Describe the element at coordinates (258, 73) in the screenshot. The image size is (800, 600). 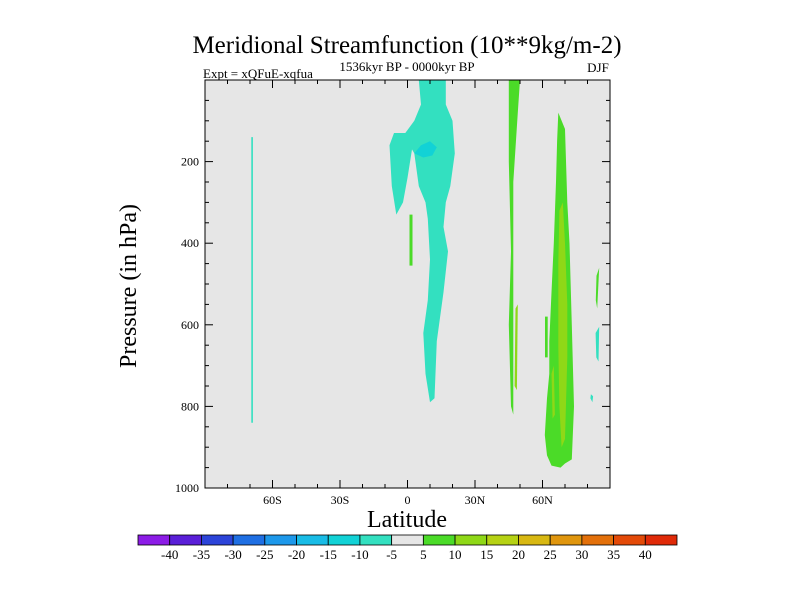
I see `experiment-label: Expt = xQFuE-xqfua` at that location.